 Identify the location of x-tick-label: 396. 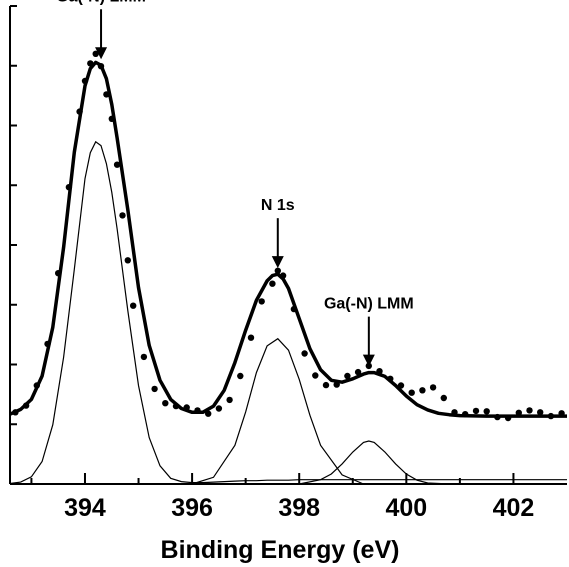
(192, 508).